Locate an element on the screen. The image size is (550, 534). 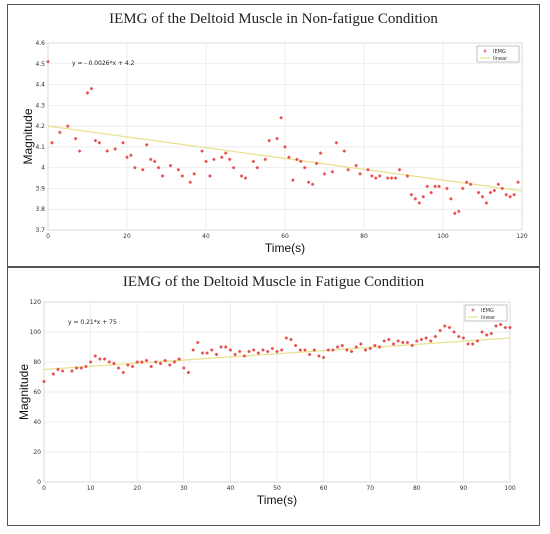
x-tick-label: 60 is located at coordinates (324, 488).